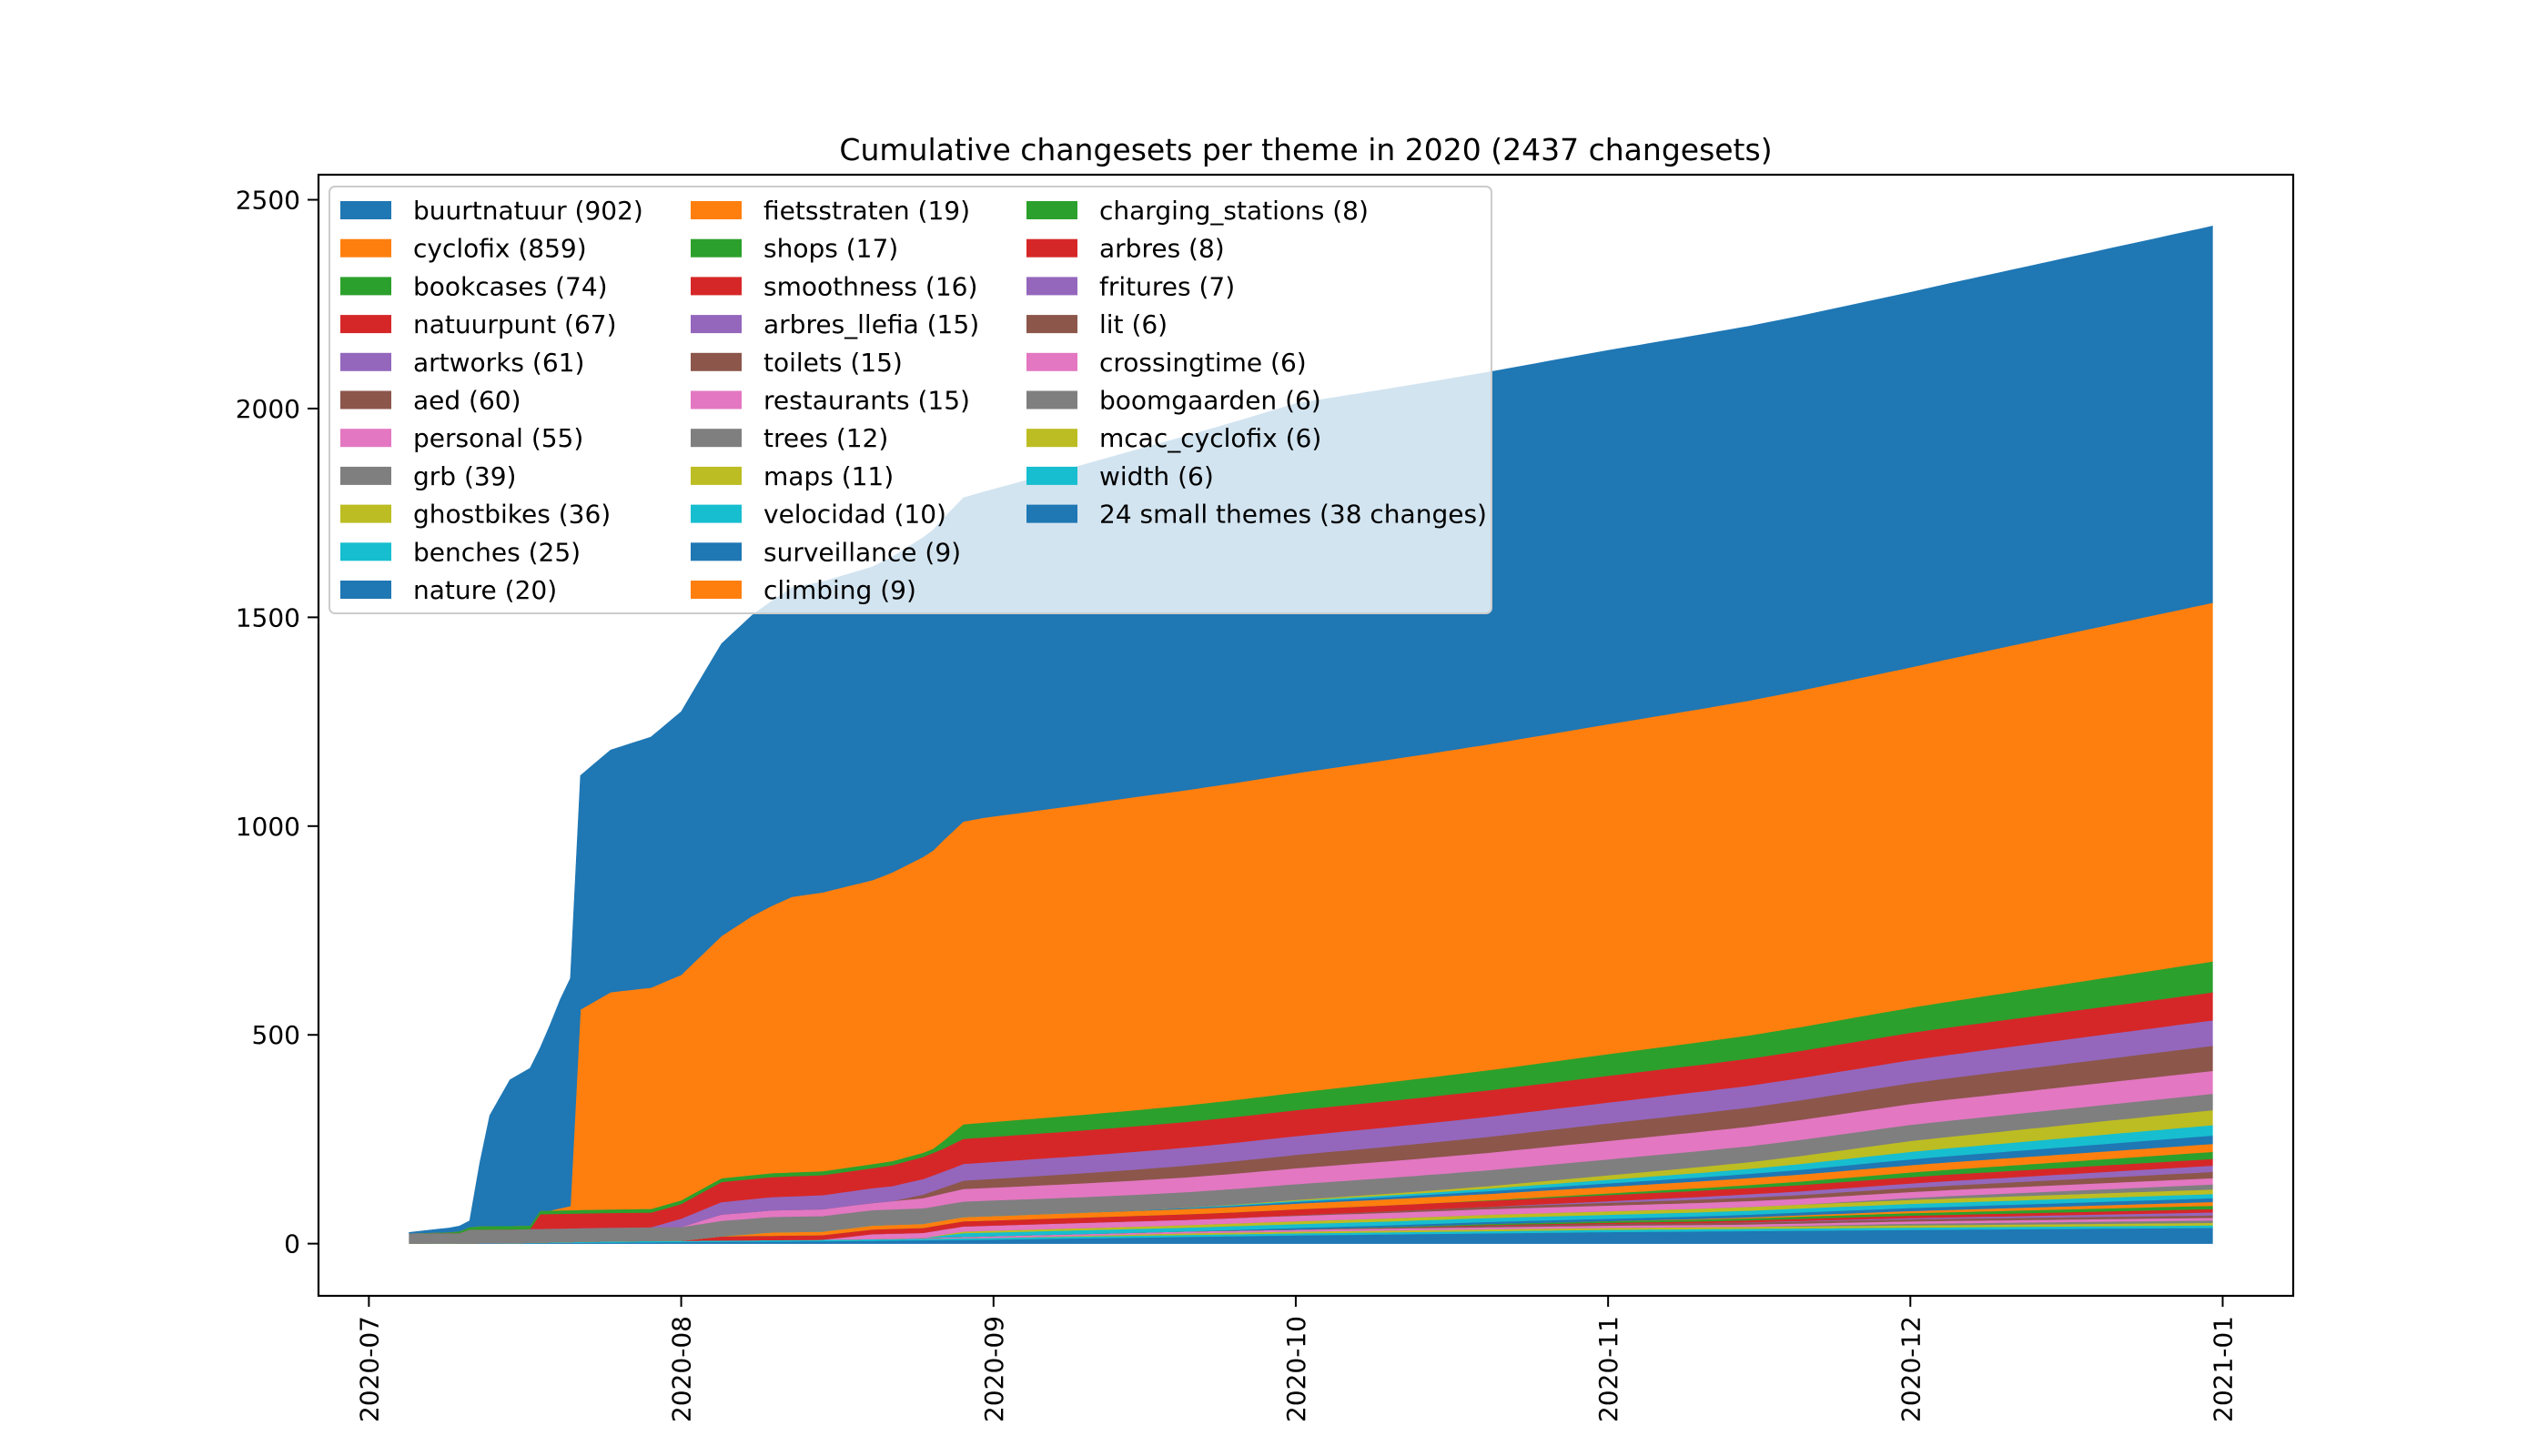  What do you see at coordinates (268, 409) in the screenshot?
I see `y-tick-label: 2000` at bounding box center [268, 409].